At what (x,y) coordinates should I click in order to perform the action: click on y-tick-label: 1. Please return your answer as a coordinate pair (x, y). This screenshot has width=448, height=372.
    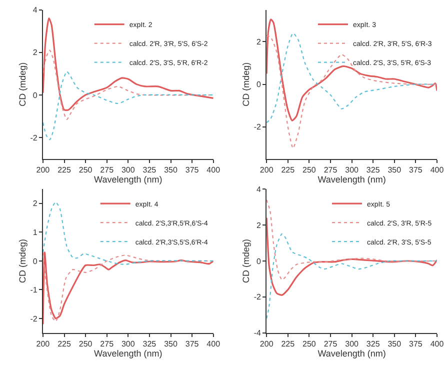
    Looking at the image, I should click on (35, 232).